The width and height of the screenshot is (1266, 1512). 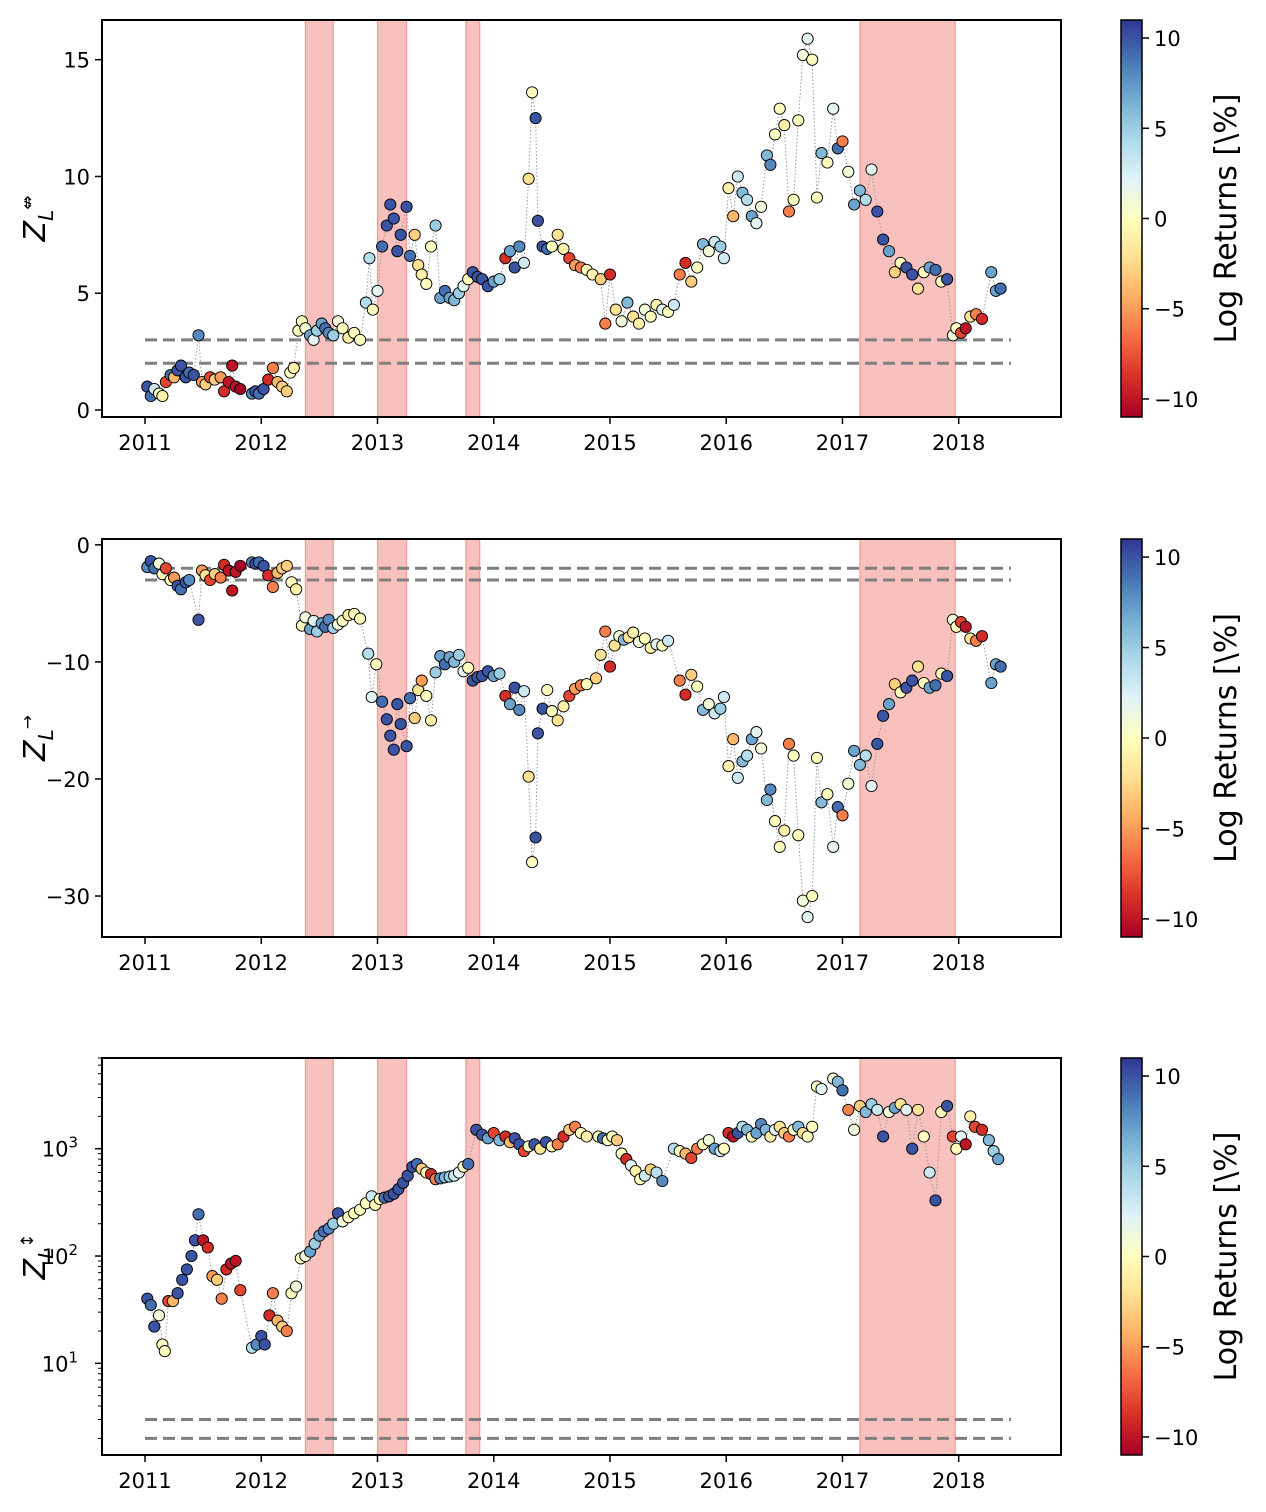 I want to click on colorbar-middle: 10 5 0 −5 −10 Log Returns [\%], so click(x=1182, y=738).